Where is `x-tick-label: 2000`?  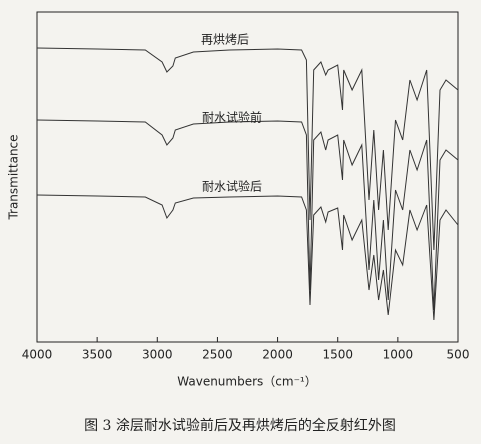
x-tick-label: 2000 is located at coordinates (277, 355).